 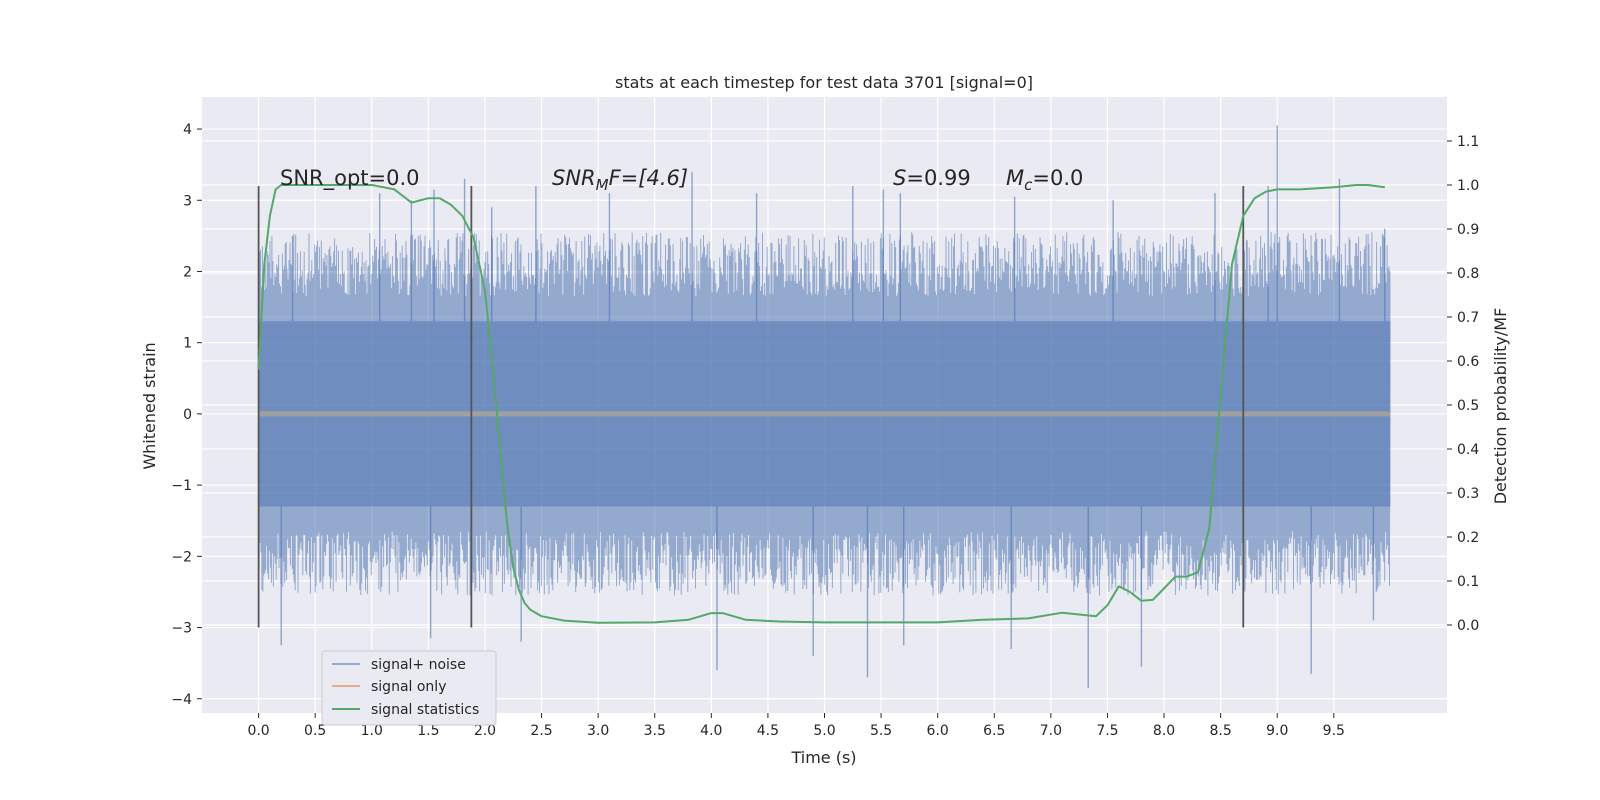 I want to click on annotation-mc: Mc=0.0, so click(x=1044, y=180).